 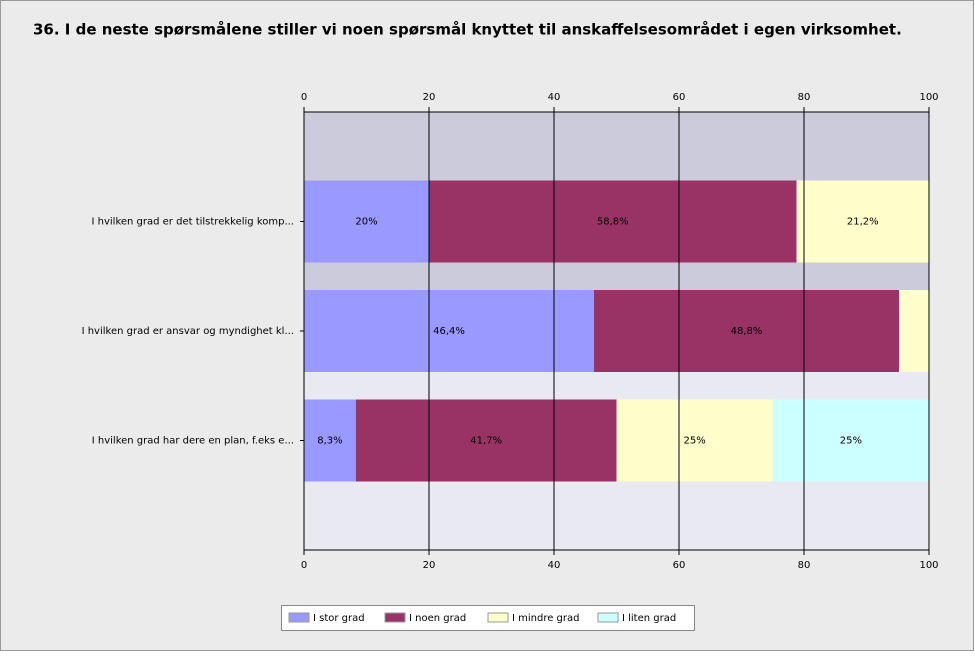 I want to click on value-label: 8,3%, so click(x=329, y=441).